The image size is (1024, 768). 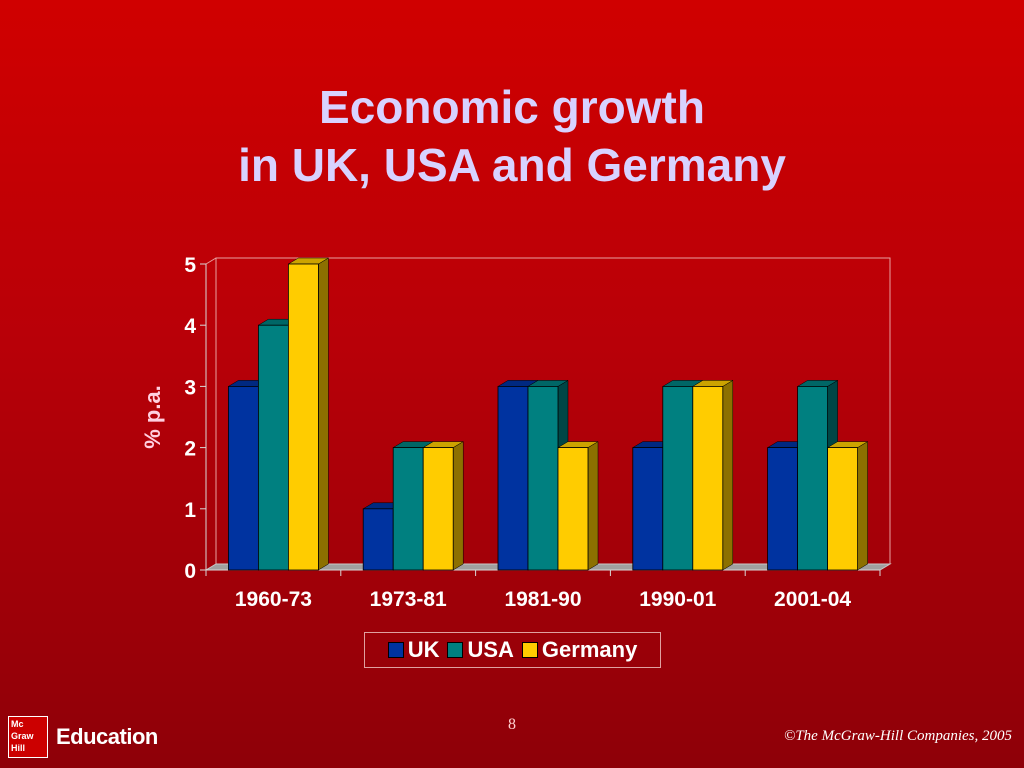 What do you see at coordinates (107, 736) in the screenshot?
I see `education-label: Education` at bounding box center [107, 736].